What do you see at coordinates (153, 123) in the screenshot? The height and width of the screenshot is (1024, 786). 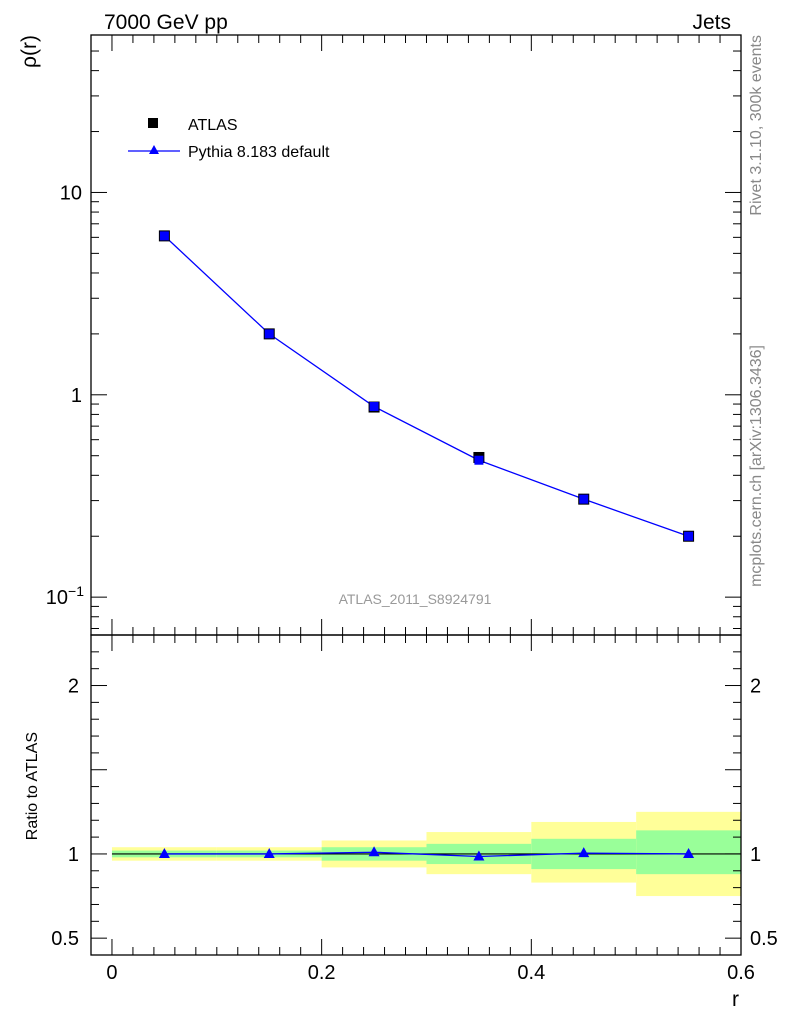 I see `legend-atlas-marker` at bounding box center [153, 123].